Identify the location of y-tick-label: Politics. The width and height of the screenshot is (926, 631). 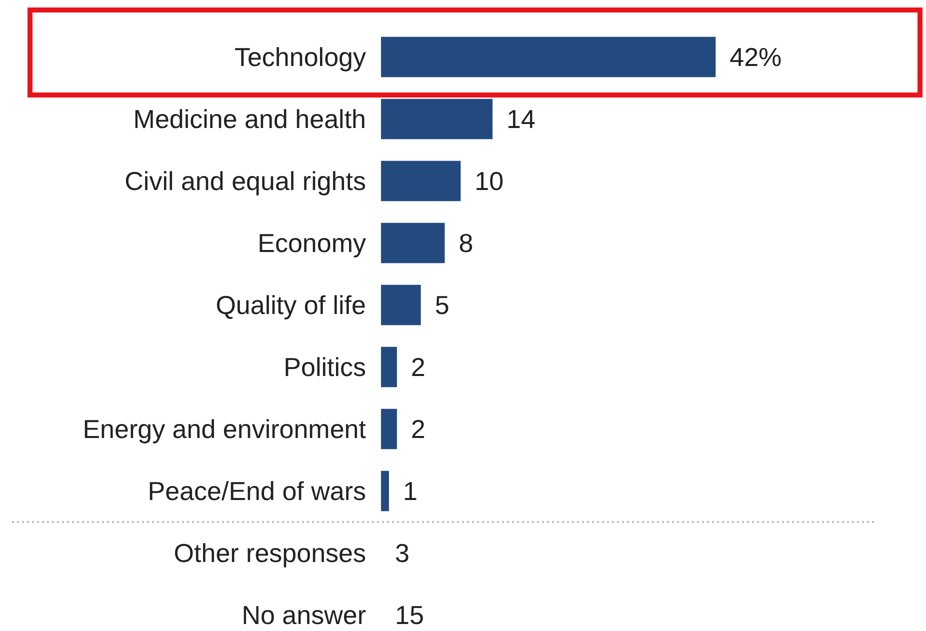
(325, 367).